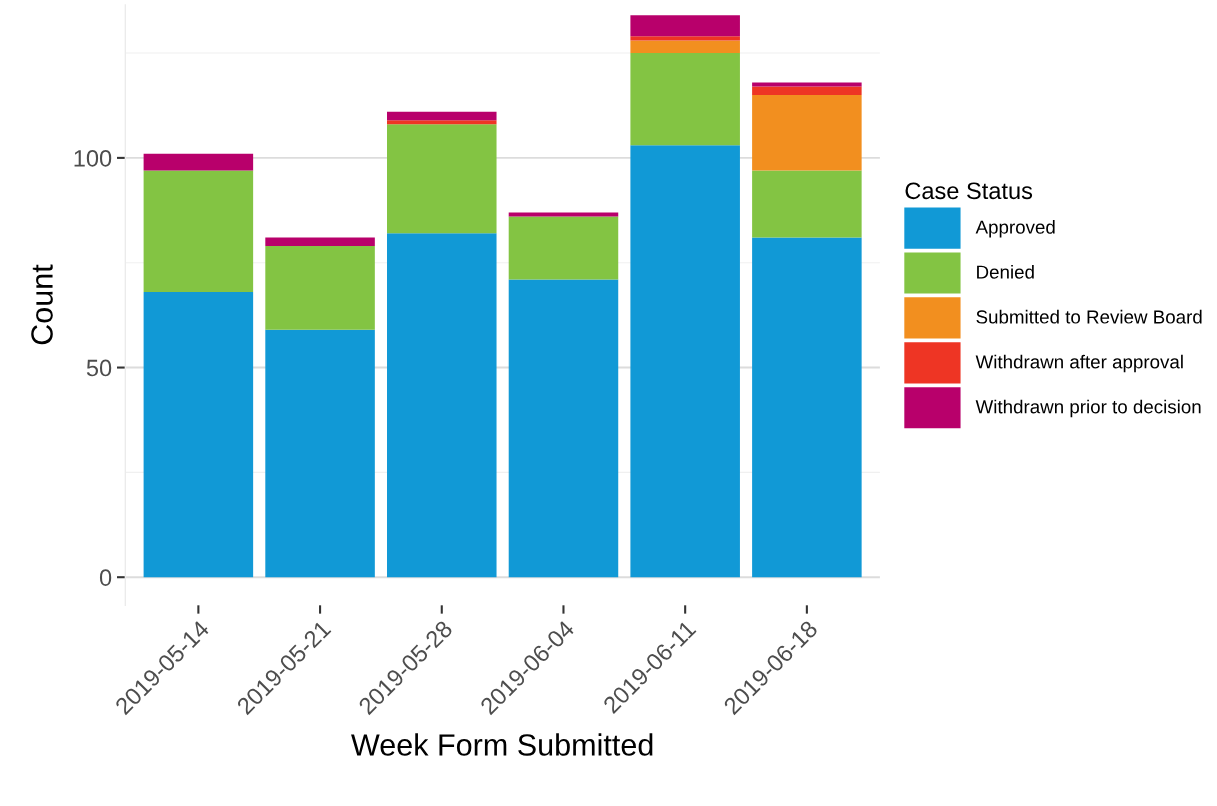 This screenshot has height=806, width=1217. I want to click on x-axis-title: Week Form Submitted, so click(502, 744).